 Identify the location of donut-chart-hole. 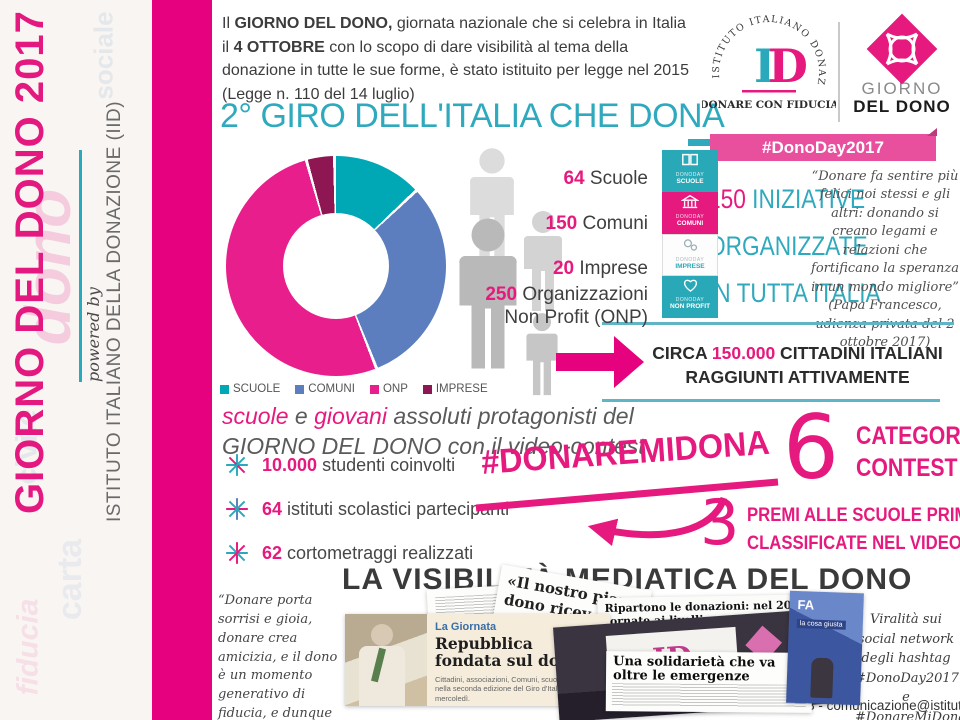
(336, 266).